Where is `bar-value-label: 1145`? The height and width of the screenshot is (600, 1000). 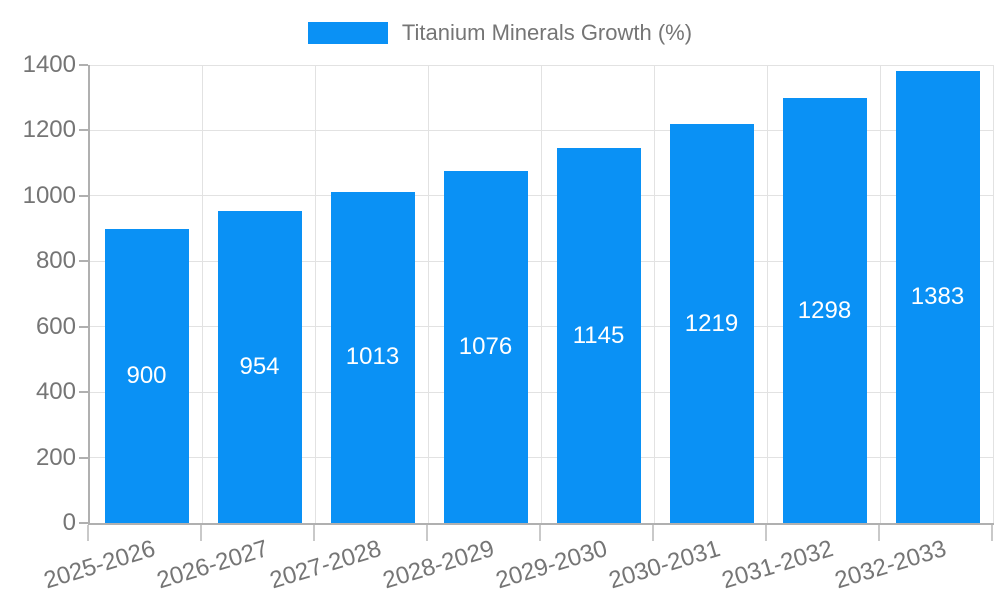
bar-value-label: 1145 is located at coordinates (598, 335).